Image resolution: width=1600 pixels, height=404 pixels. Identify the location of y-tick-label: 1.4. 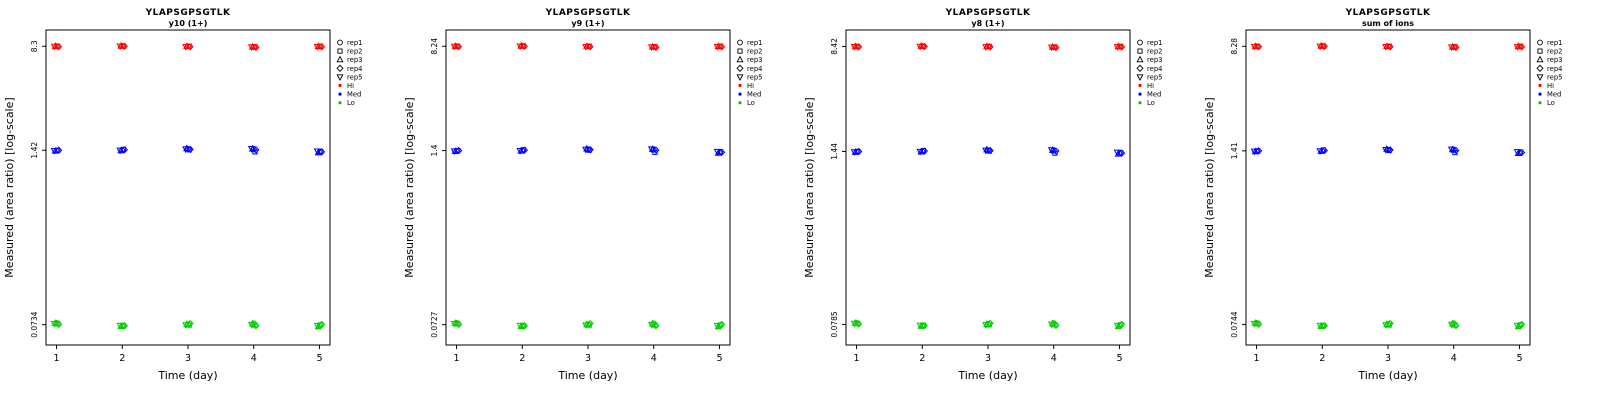
(434, 150).